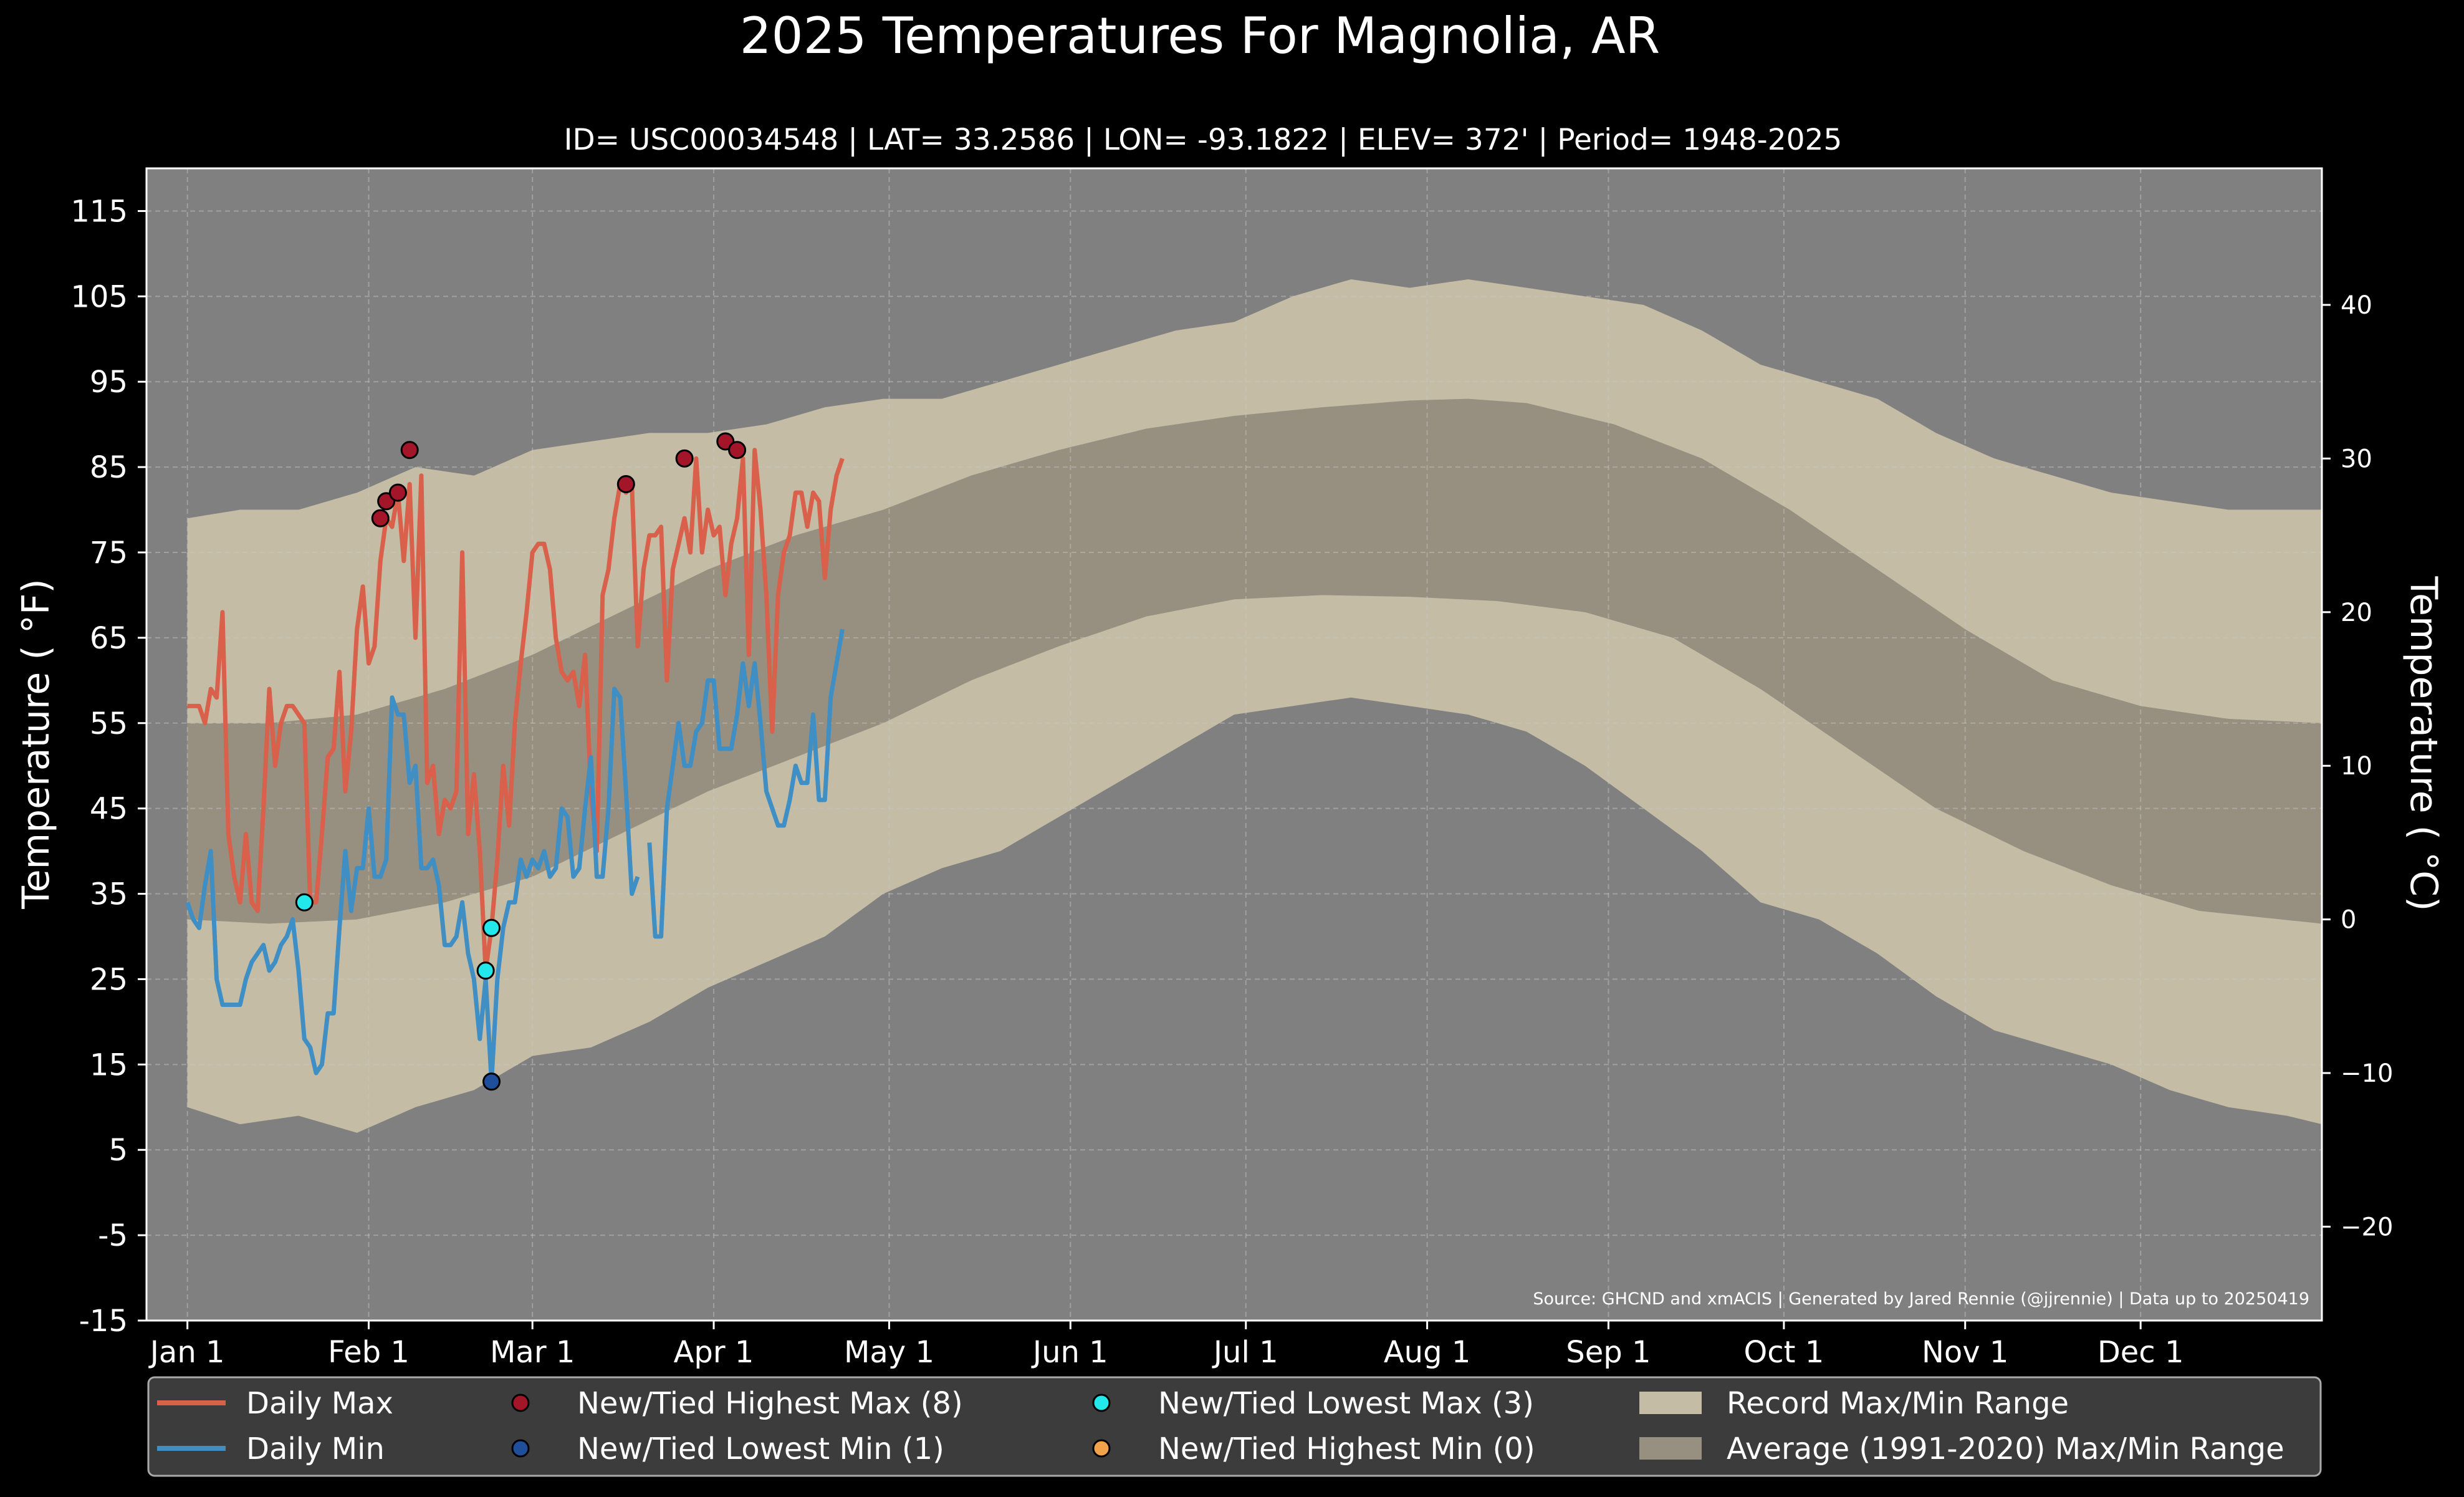 This screenshot has height=1497, width=2464. What do you see at coordinates (2367, 1073) in the screenshot?
I see `y-tick-label-right: −10` at bounding box center [2367, 1073].